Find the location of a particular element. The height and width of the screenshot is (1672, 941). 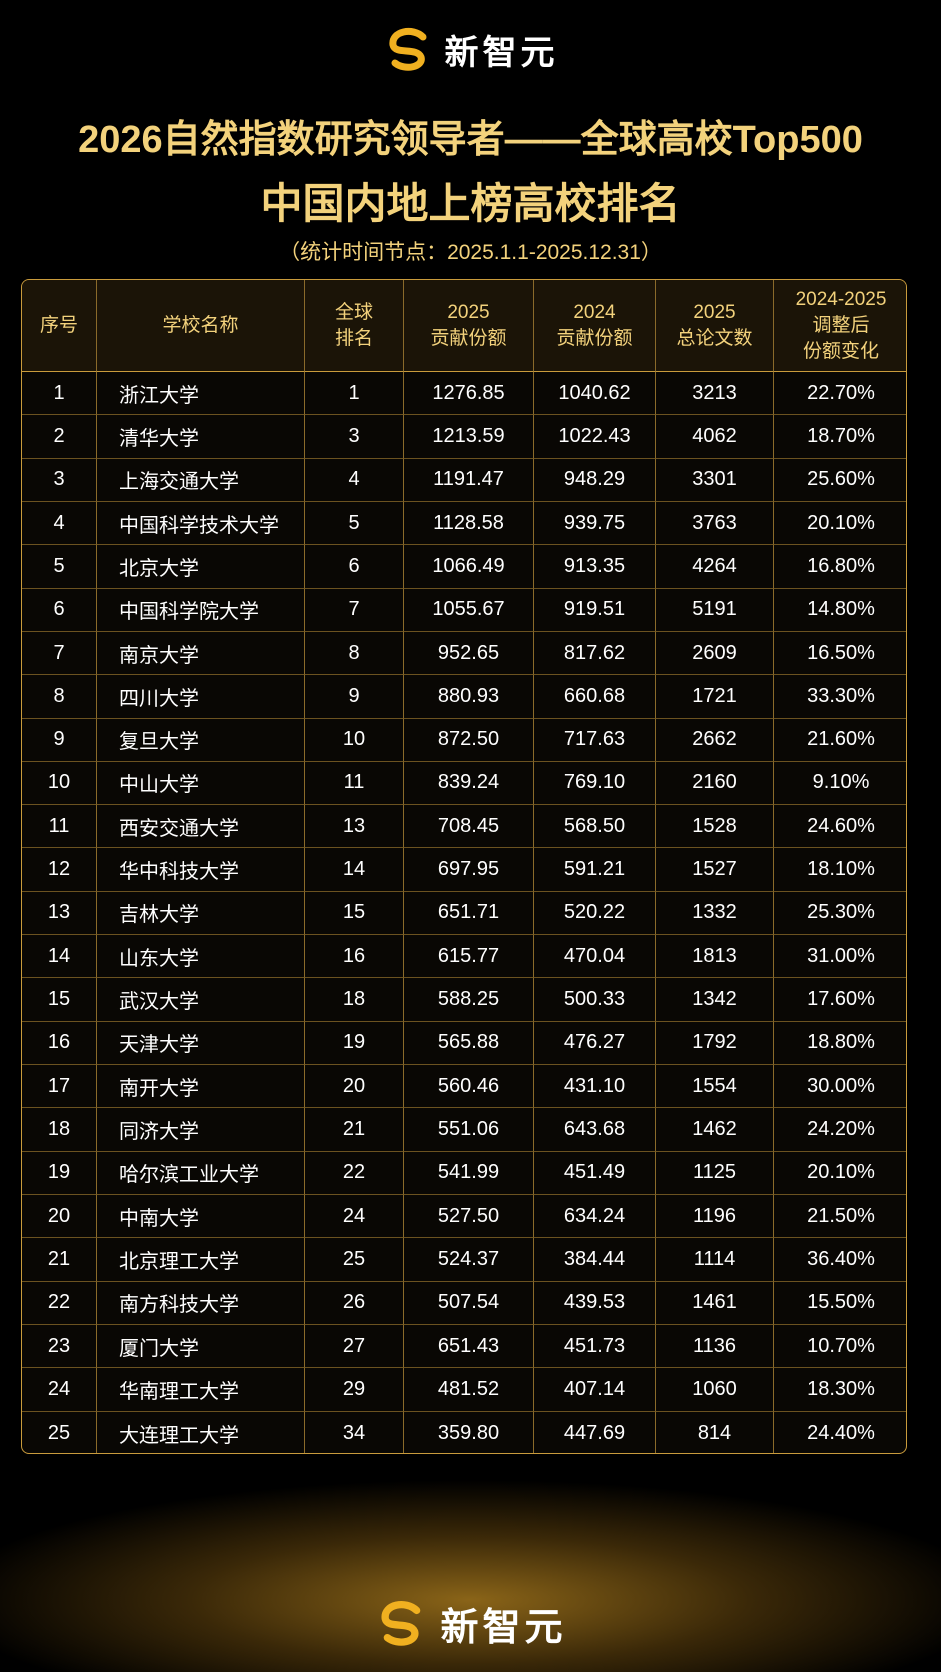

table-cell: 15 is located at coordinates (59, 1000).